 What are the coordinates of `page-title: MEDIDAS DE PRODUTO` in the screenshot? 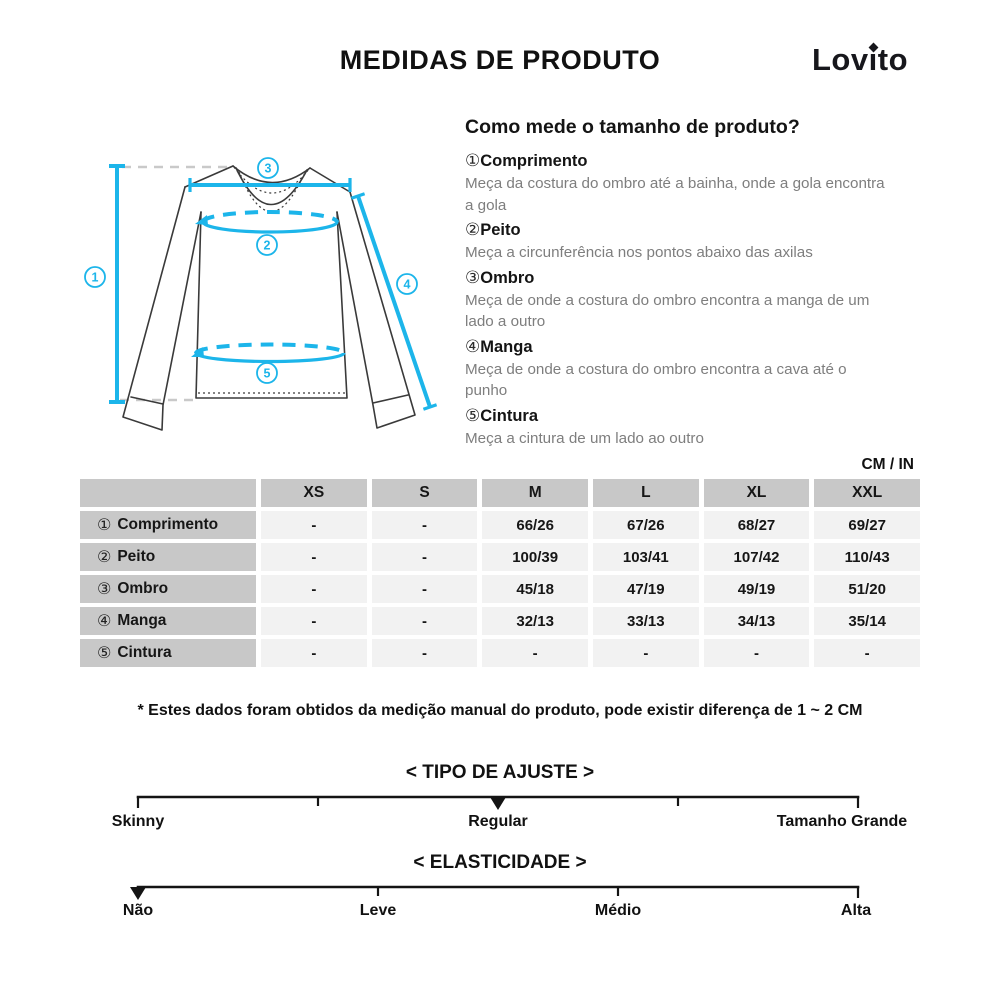 It's located at (500, 60).